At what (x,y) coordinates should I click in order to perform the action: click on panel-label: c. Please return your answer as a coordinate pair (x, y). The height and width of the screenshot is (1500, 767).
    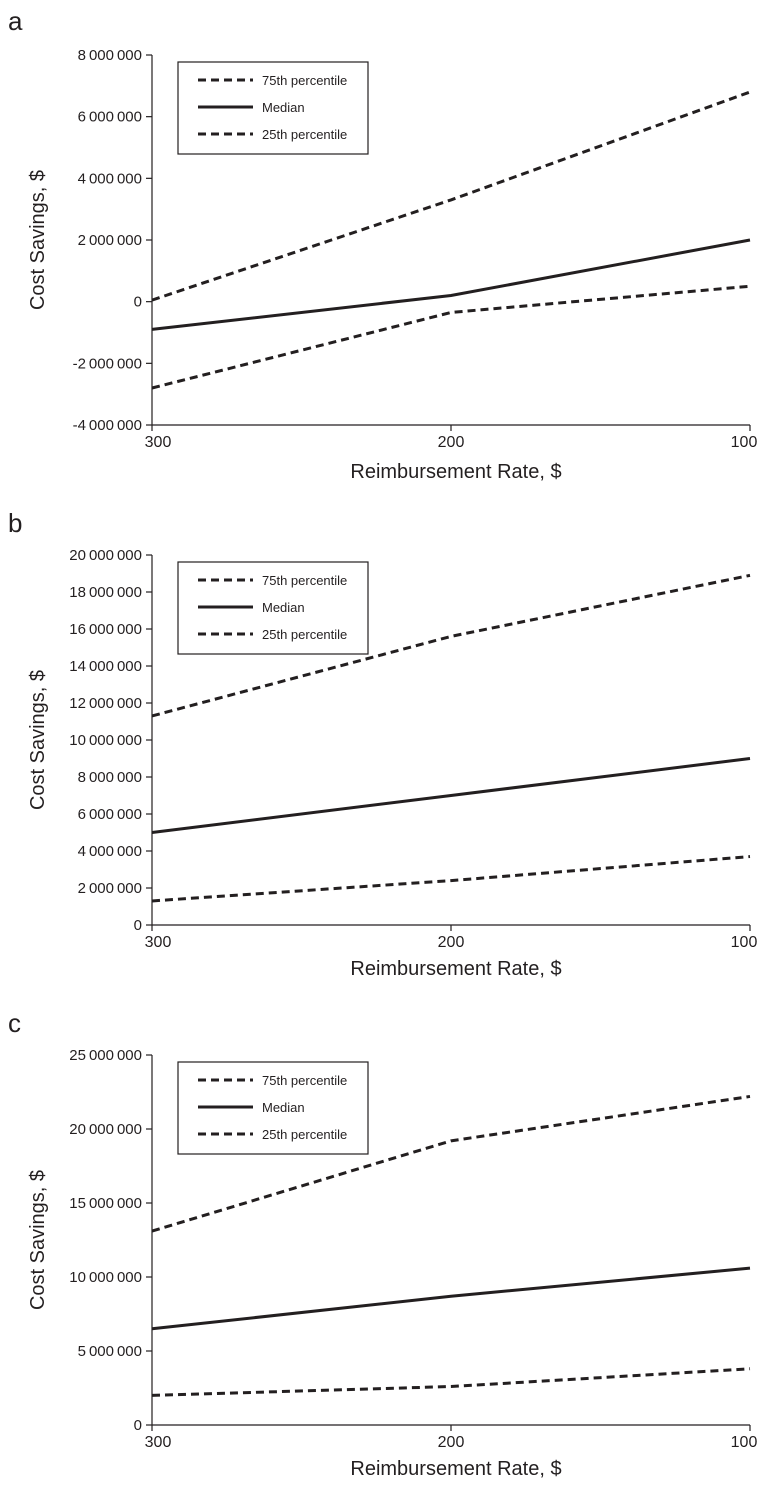
    Looking at the image, I should click on (14, 1023).